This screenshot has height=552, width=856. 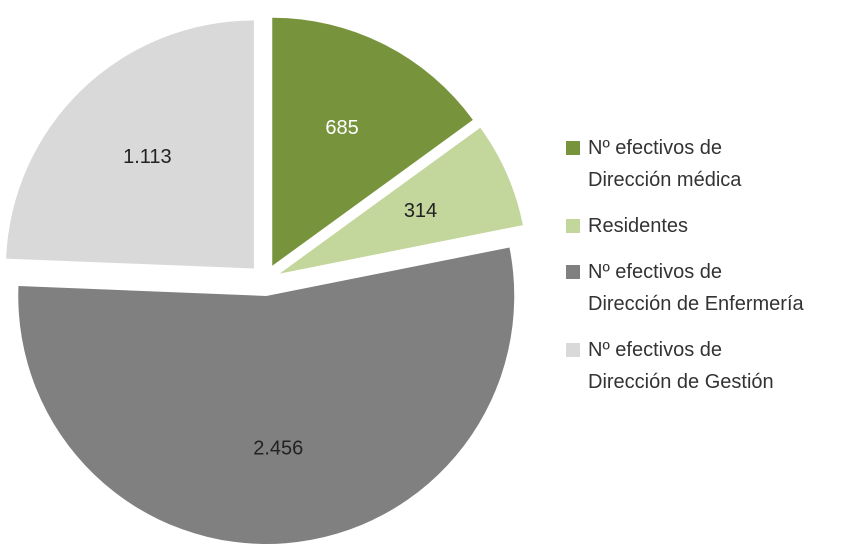 I want to click on legend-item: Nº efectivos de Dirección de Enfermería, so click(x=711, y=288).